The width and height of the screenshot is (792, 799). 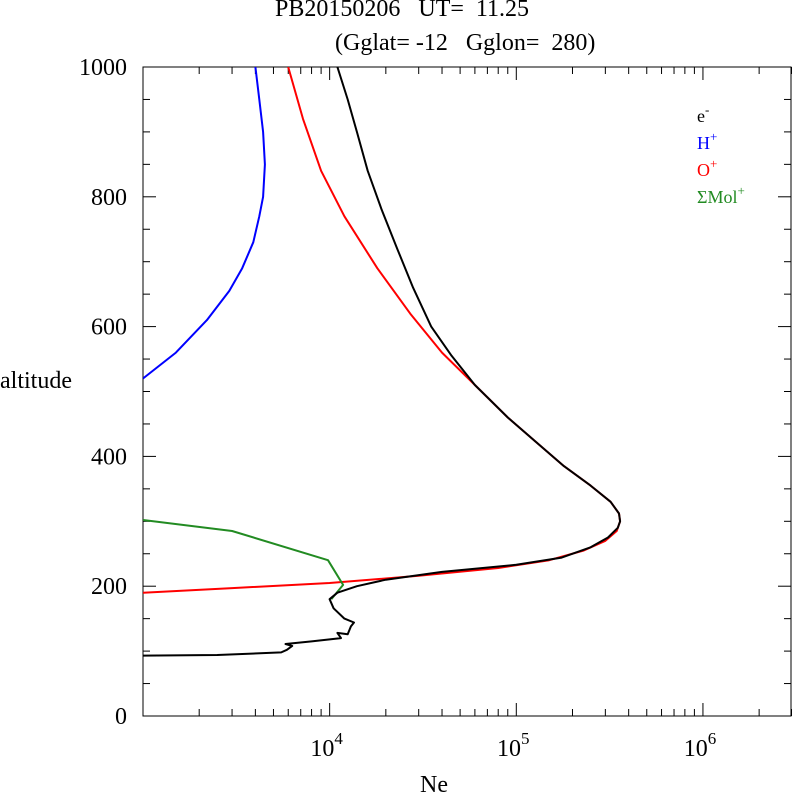 What do you see at coordinates (109, 328) in the screenshot?
I see `y-tick-label: 600` at bounding box center [109, 328].